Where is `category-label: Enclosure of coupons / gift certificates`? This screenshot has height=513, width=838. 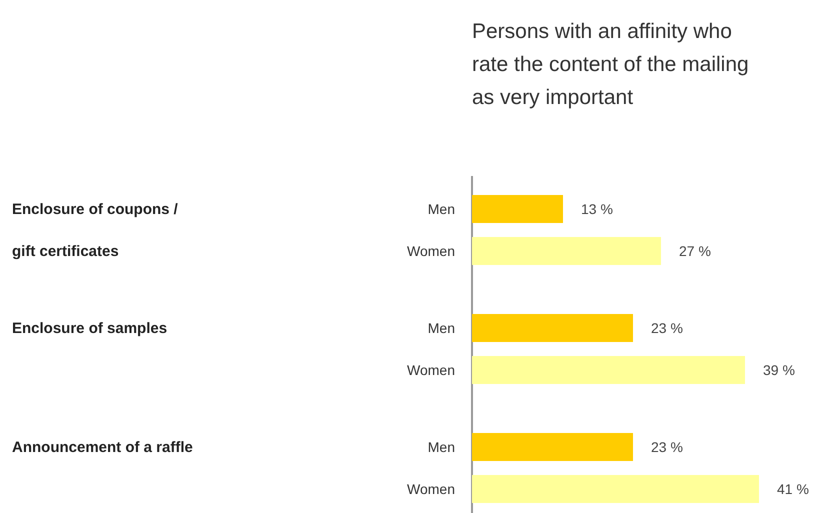
category-label: Enclosure of coupons / gift certificates is located at coordinates (95, 230).